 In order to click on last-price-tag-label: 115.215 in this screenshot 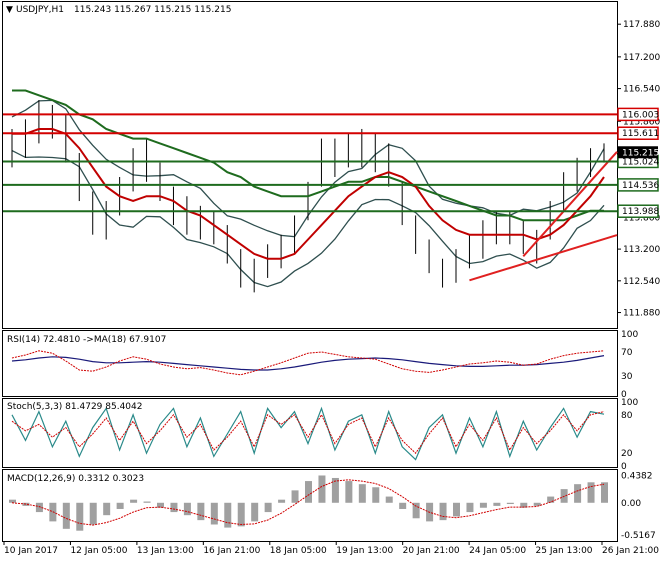, I will do `click(640, 153)`.